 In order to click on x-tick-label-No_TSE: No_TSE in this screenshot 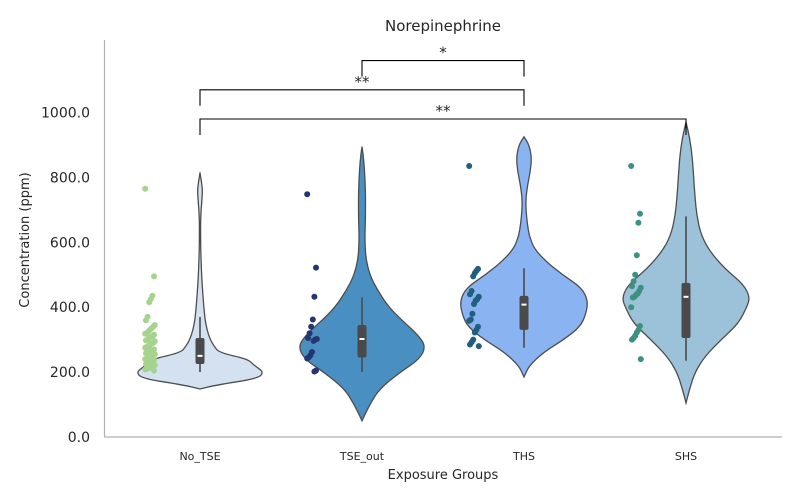, I will do `click(199, 456)`.